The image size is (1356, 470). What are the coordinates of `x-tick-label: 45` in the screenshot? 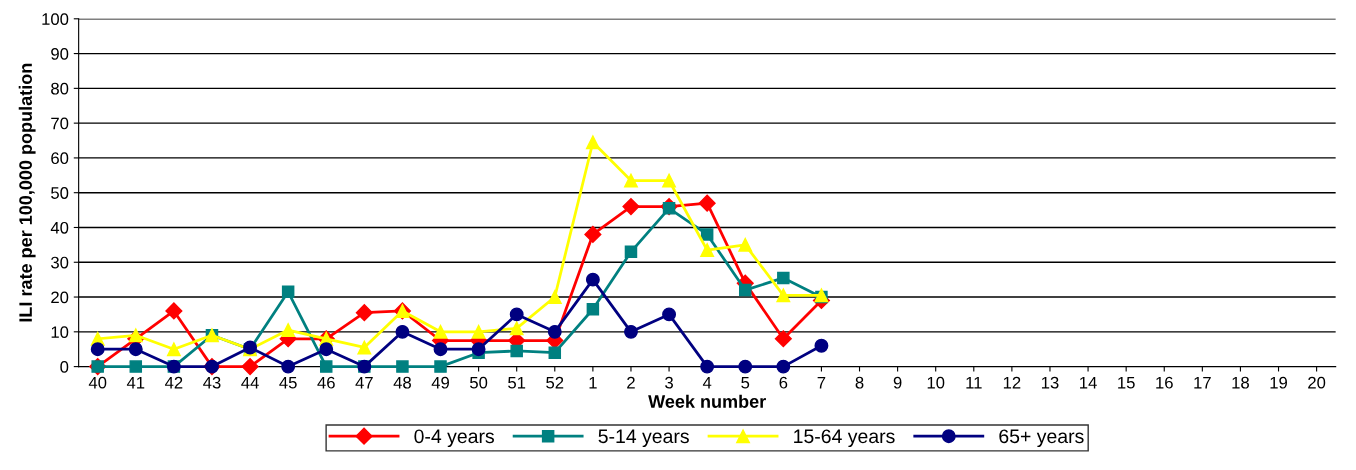 It's located at (288, 382).